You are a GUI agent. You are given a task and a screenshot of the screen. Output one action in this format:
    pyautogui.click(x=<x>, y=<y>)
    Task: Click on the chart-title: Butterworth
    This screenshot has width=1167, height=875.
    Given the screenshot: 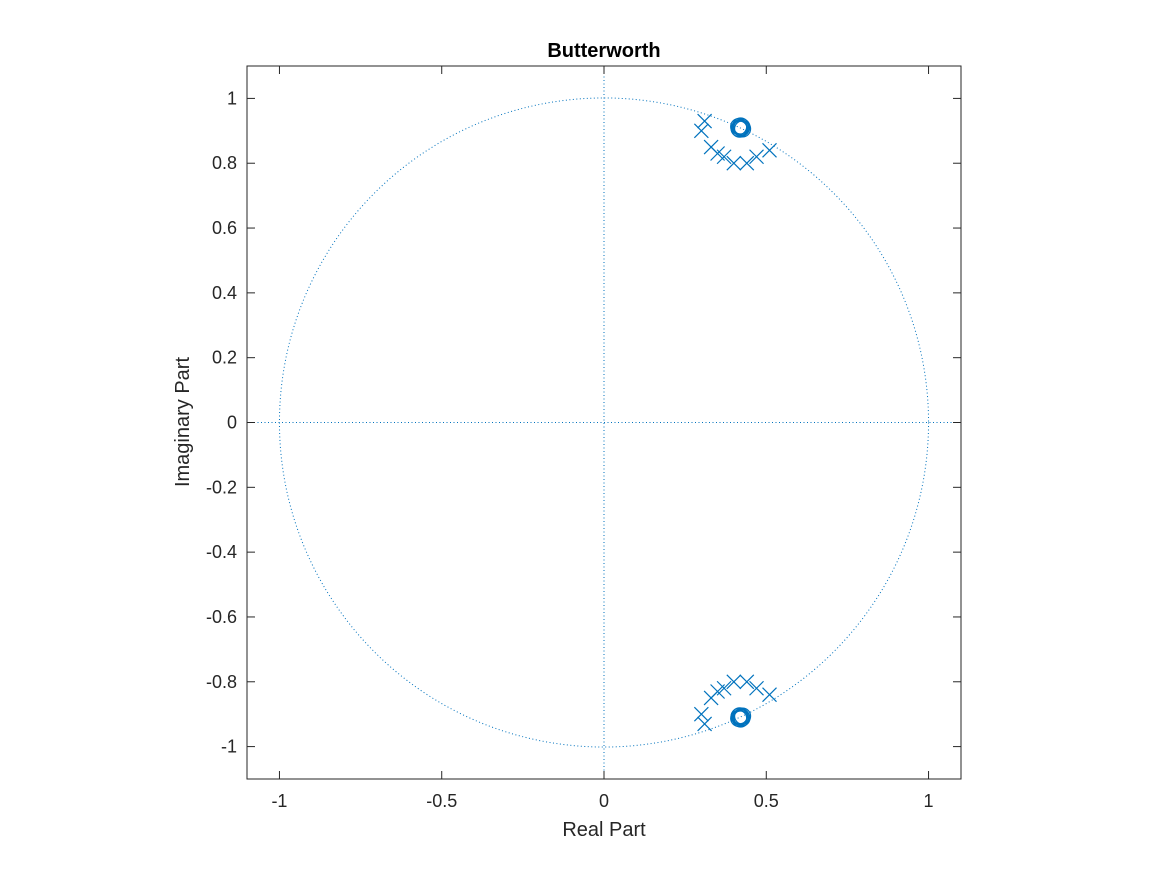 What is the action you would take?
    pyautogui.click(x=603, y=51)
    